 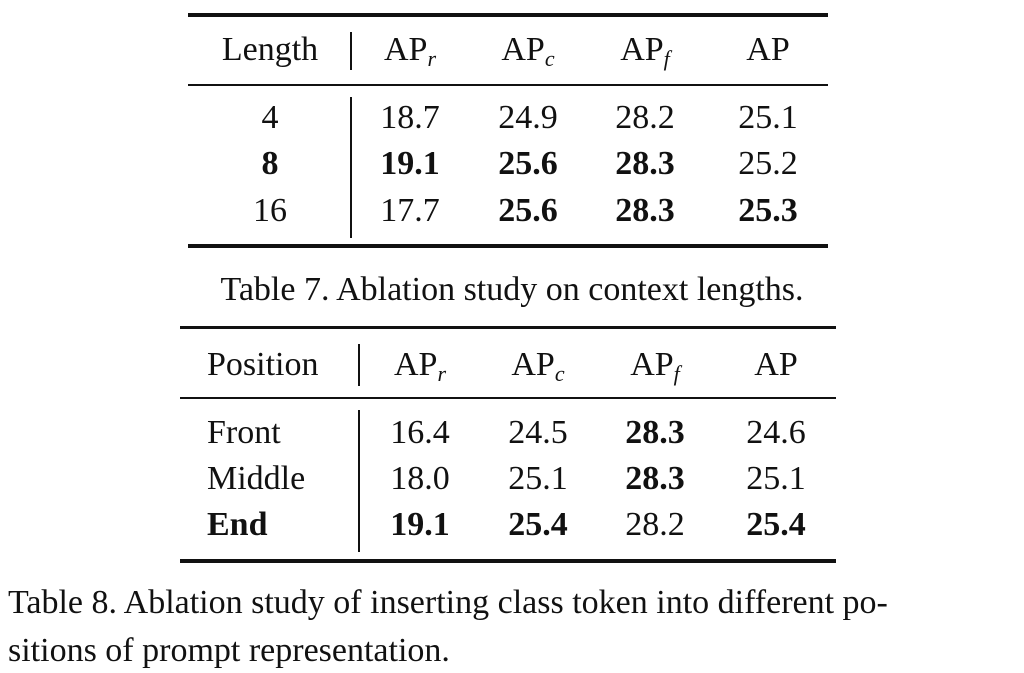 I want to click on header-text: Length, so click(x=270, y=49).